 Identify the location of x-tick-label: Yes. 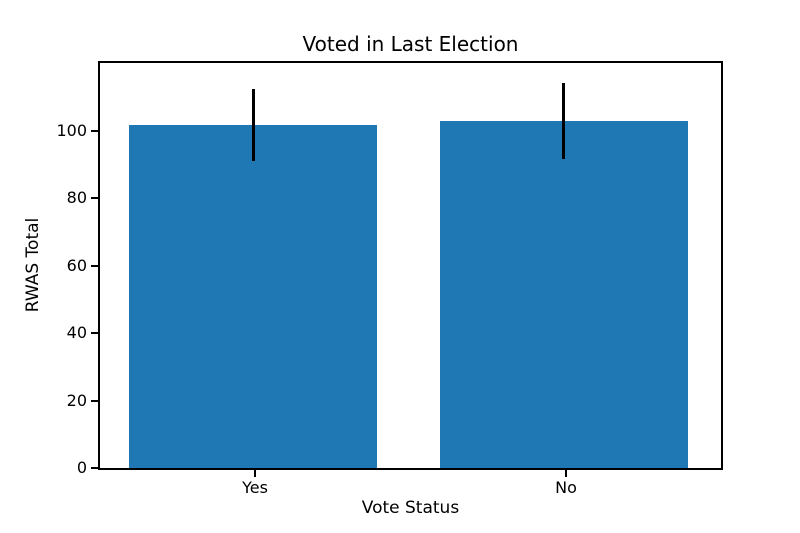
(255, 487).